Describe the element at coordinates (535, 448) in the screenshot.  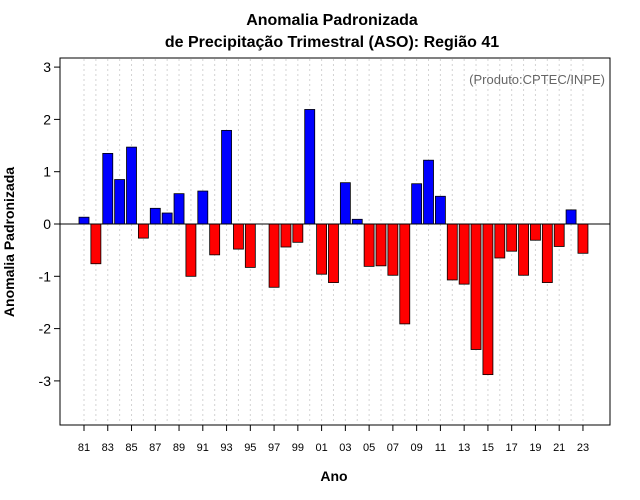
I see `x-tick-label: 19` at that location.